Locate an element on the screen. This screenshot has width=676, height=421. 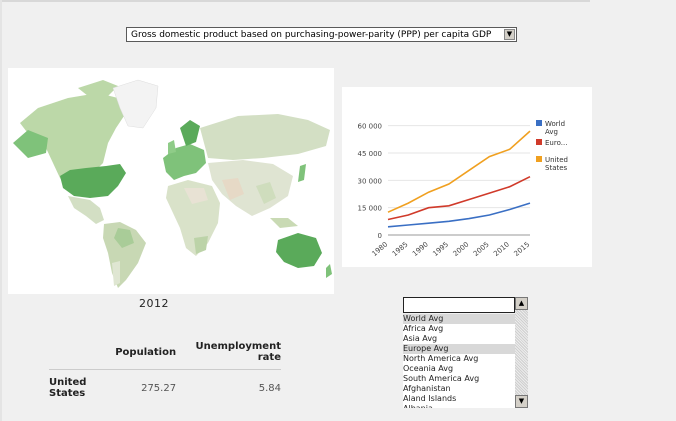
table-cell-unemployment: 5.84 is located at coordinates (269, 388).